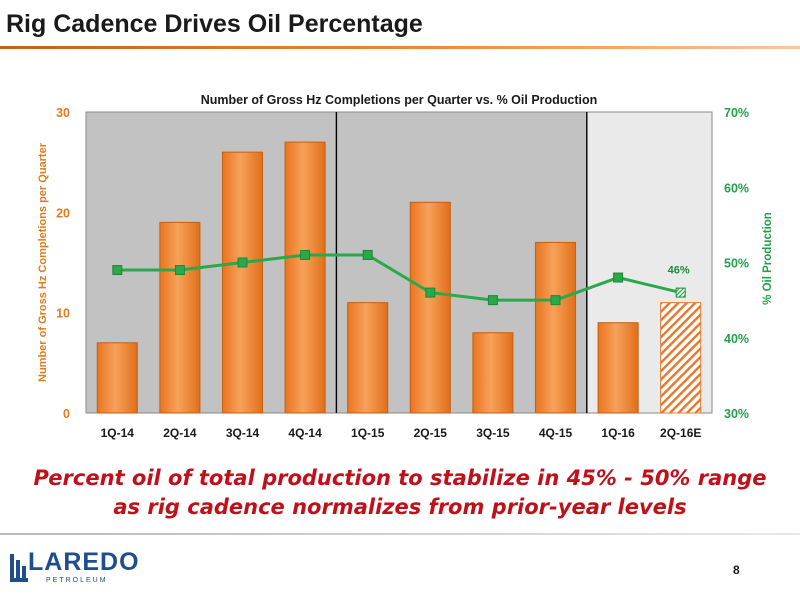  I want to click on category-label: 3Q-15, so click(493, 433).